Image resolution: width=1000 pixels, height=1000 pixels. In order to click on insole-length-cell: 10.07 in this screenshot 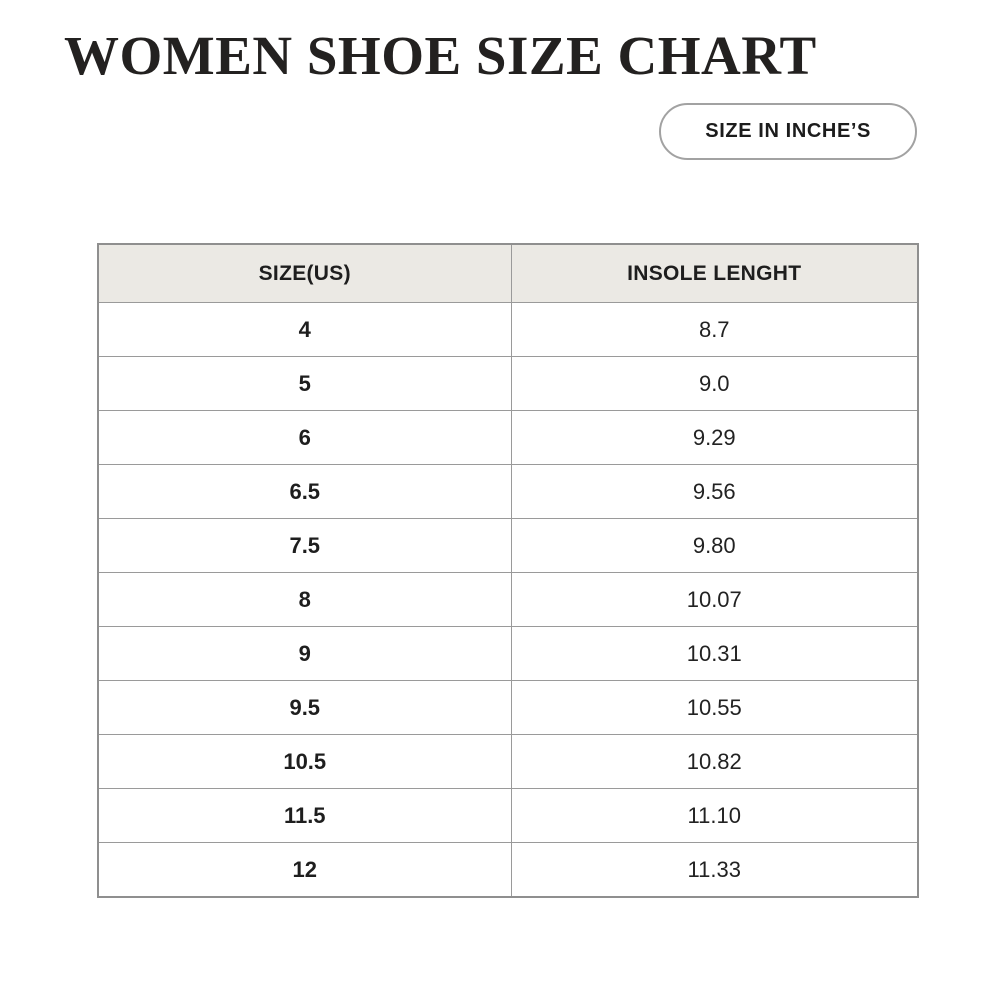, I will do `click(714, 599)`.